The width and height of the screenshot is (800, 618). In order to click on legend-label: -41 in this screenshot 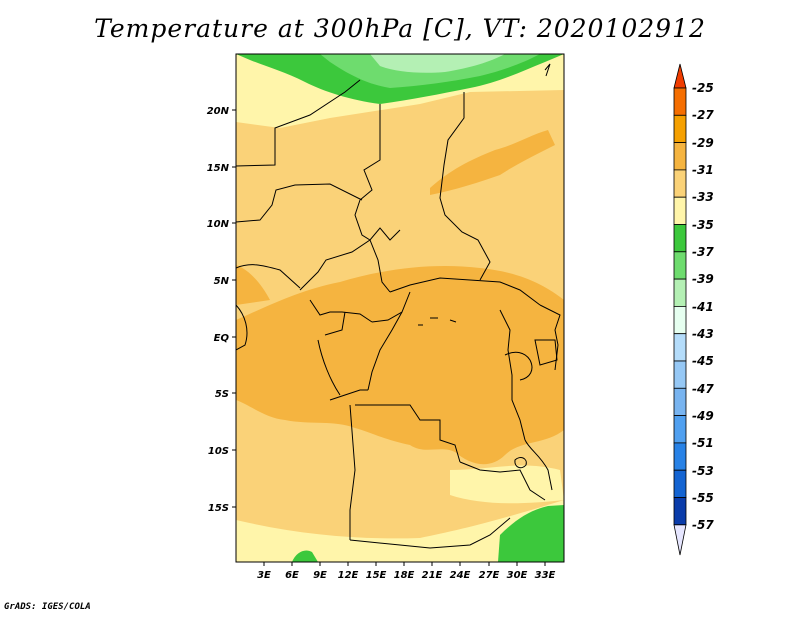, I will do `click(703, 307)`.